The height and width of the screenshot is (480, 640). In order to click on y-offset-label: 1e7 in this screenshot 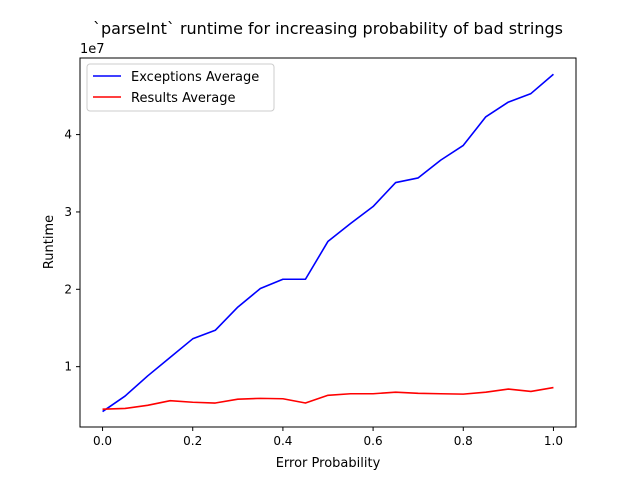, I will do `click(92, 49)`.